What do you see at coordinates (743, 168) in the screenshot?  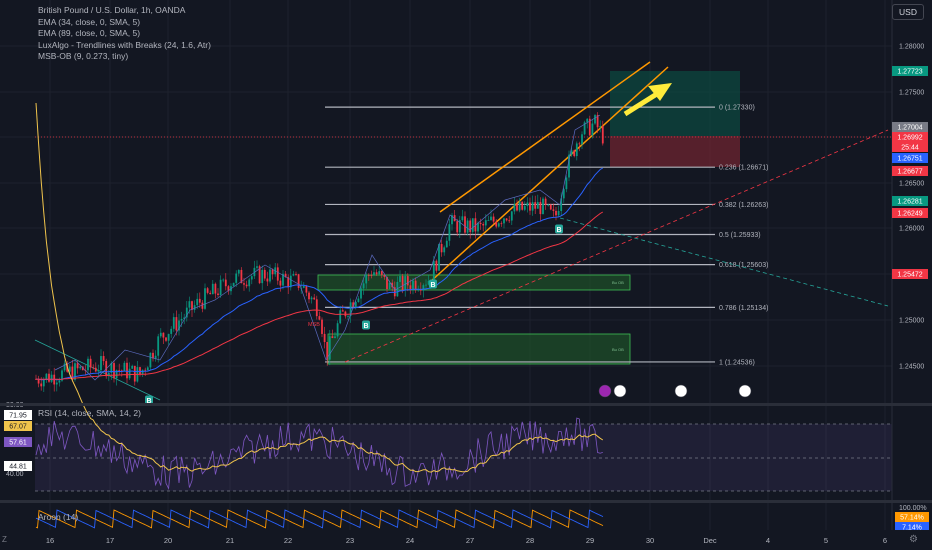 I see `fib-label: 0.236 (1.26671)` at bounding box center [743, 168].